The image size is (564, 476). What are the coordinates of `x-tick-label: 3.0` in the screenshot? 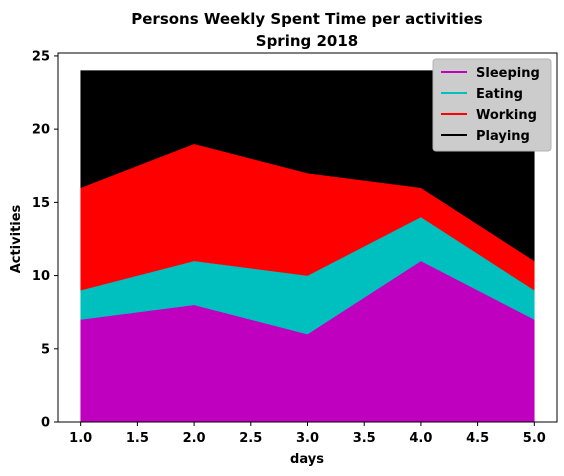 It's located at (307, 438).